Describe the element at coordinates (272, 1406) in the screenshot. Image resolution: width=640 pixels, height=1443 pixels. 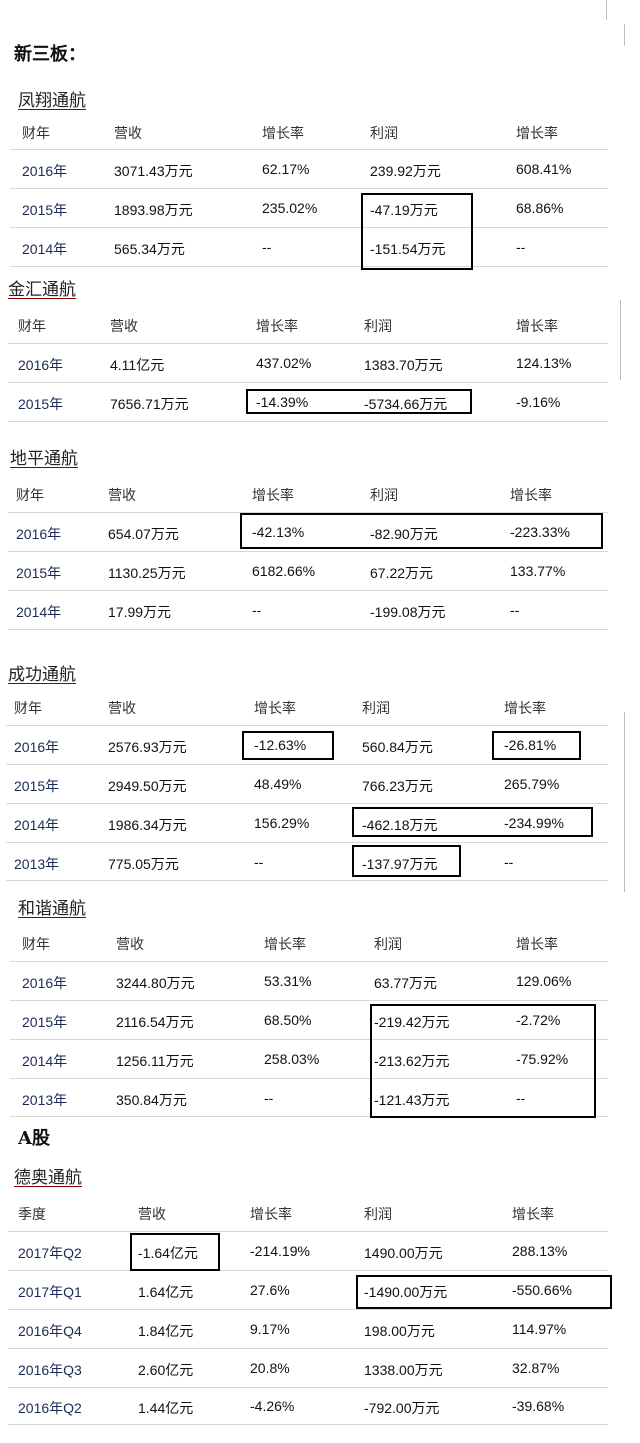
I see `table-cell: -4.26%` at that location.